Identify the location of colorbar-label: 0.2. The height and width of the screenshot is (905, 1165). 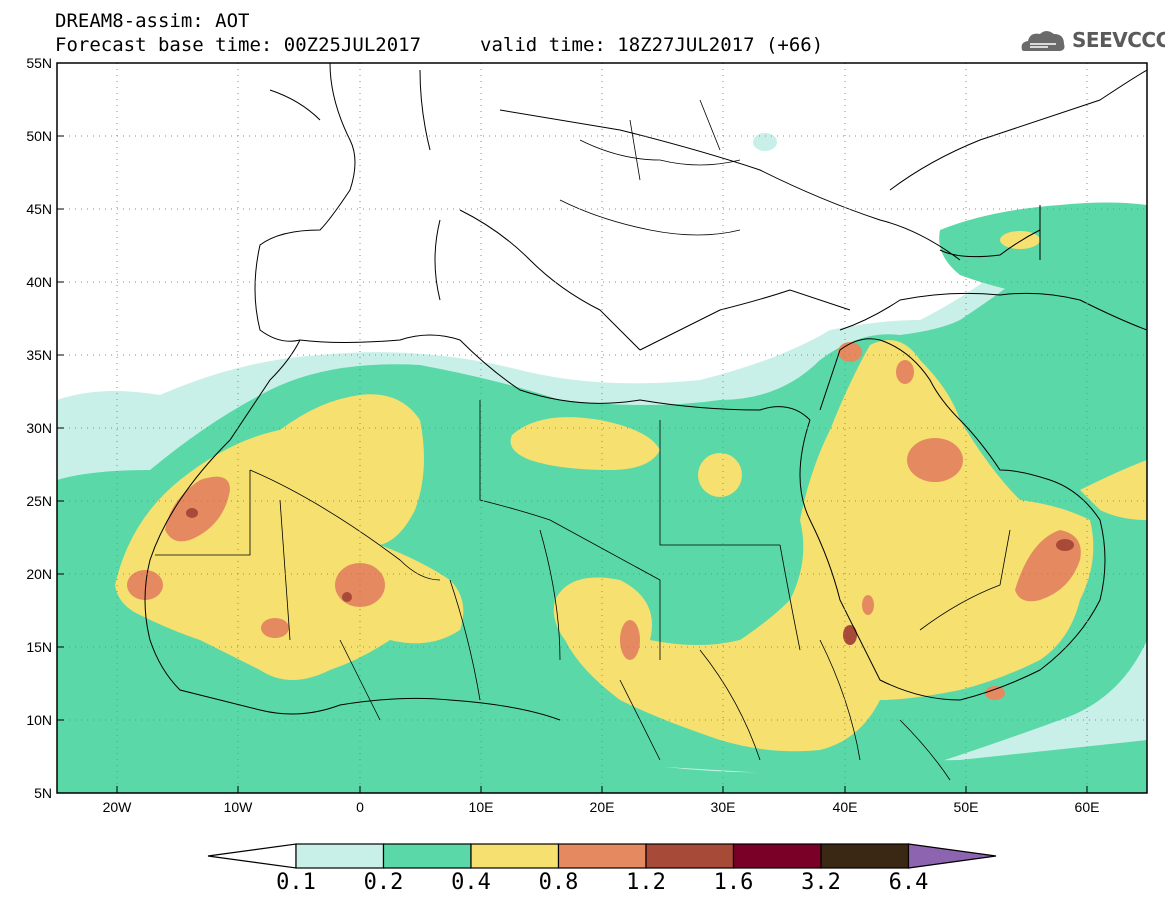
(383, 882).